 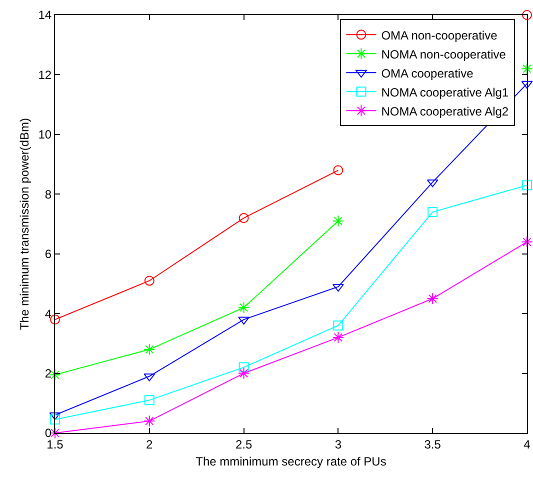 What do you see at coordinates (45, 15) in the screenshot?
I see `y-tick-label: 14` at bounding box center [45, 15].